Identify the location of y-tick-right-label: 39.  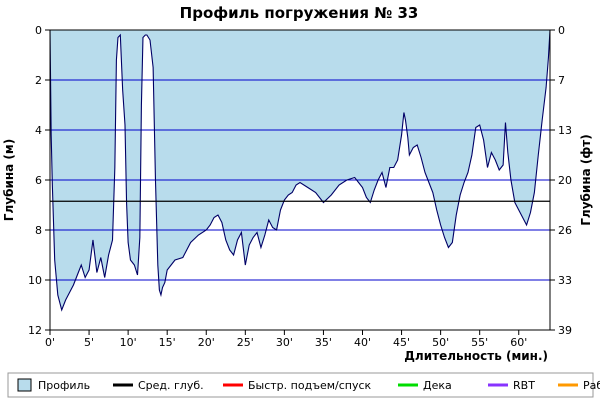
(565, 330).